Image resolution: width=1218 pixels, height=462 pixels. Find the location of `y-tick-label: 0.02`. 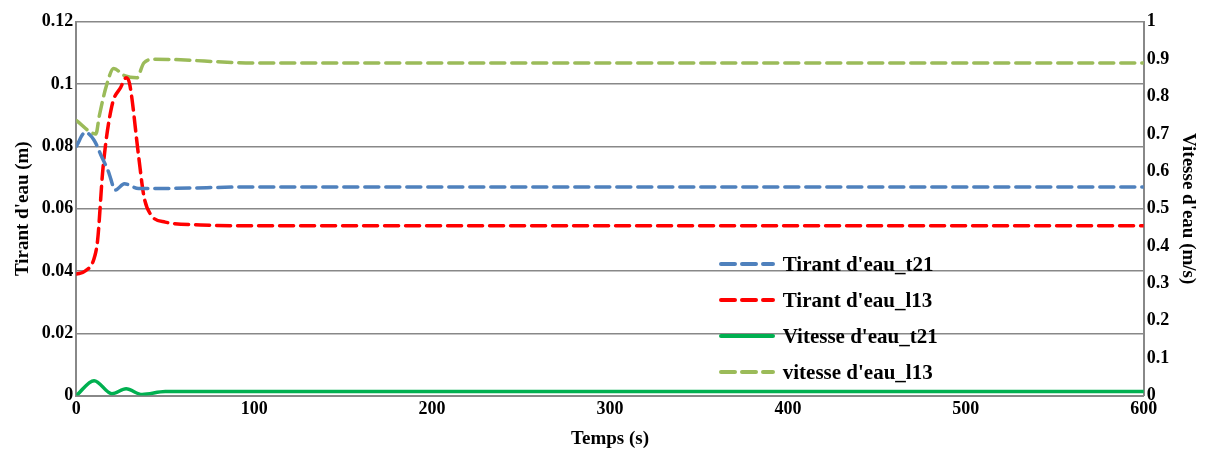

y-tick-label: 0.02 is located at coordinates (57, 331).